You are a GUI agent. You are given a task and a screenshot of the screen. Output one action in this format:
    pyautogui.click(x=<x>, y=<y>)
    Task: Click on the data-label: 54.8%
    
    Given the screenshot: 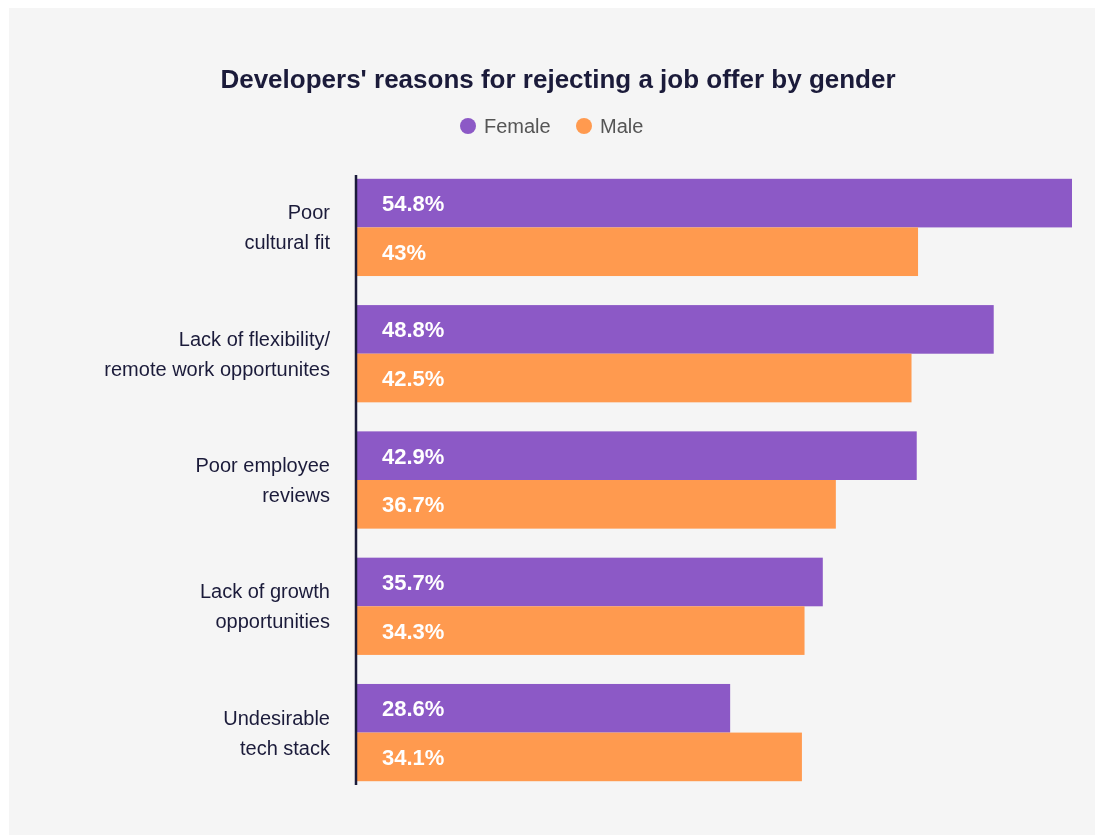 What is the action you would take?
    pyautogui.click(x=413, y=204)
    